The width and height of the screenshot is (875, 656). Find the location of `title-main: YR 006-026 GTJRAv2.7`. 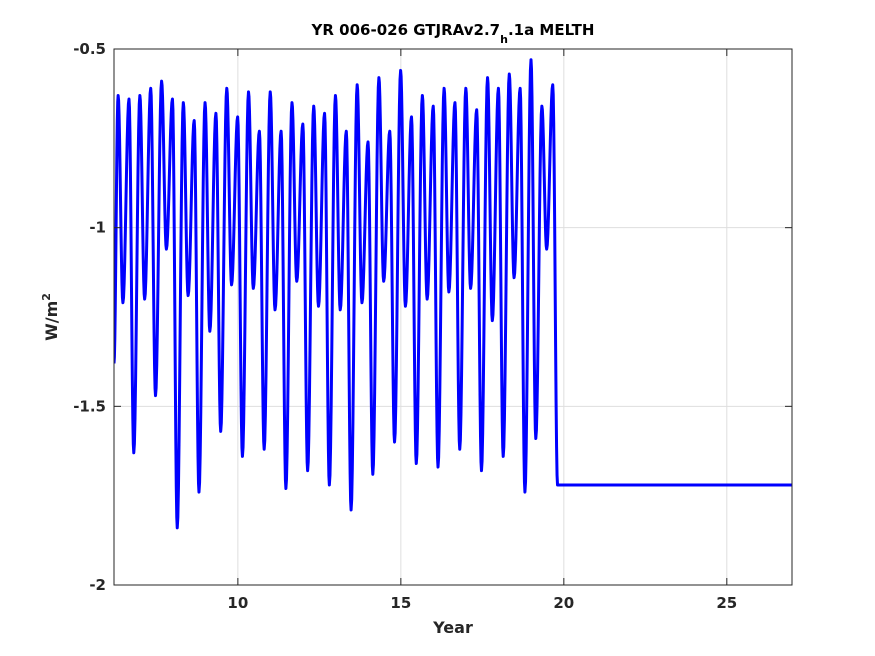

title-main: YR 006-026 GTJRAv2.7 is located at coordinates (406, 30).